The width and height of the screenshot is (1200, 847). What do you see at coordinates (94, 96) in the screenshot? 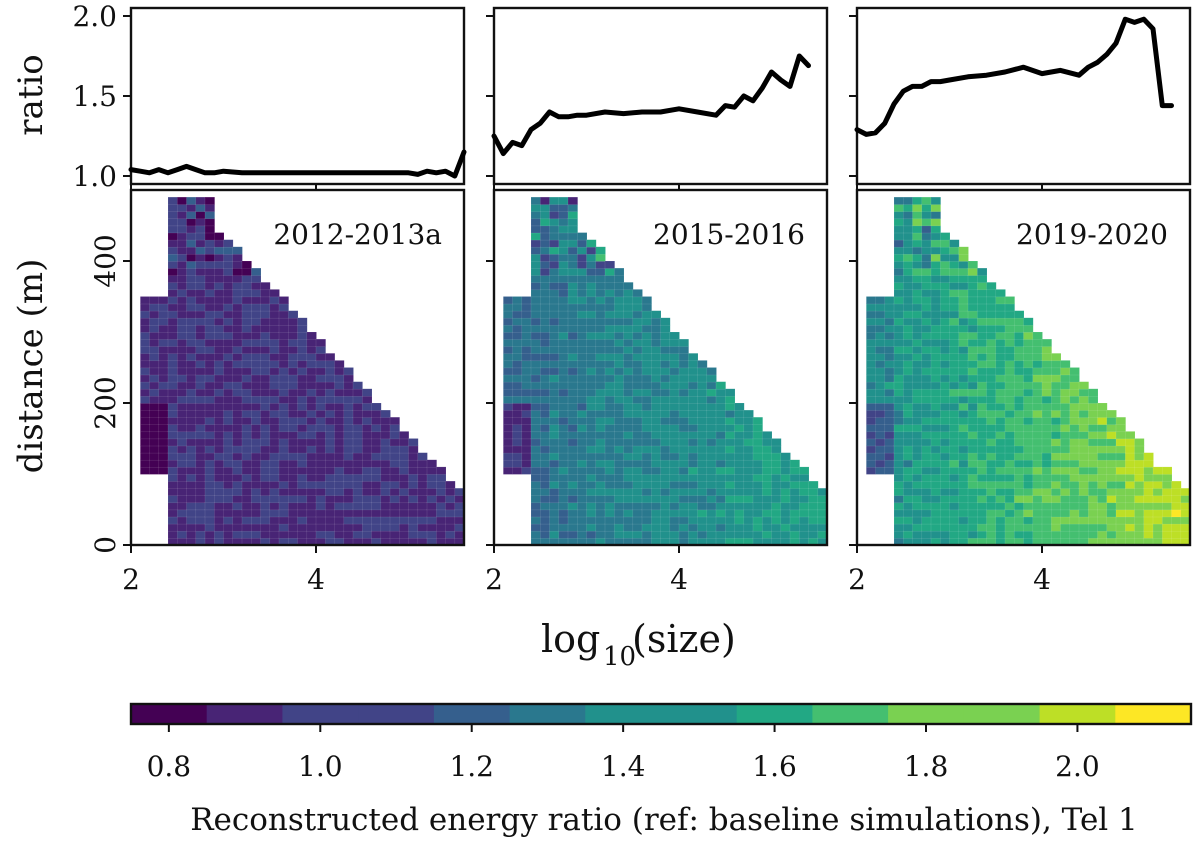
I see `ratio-ytick-label: 1.5` at bounding box center [94, 96].